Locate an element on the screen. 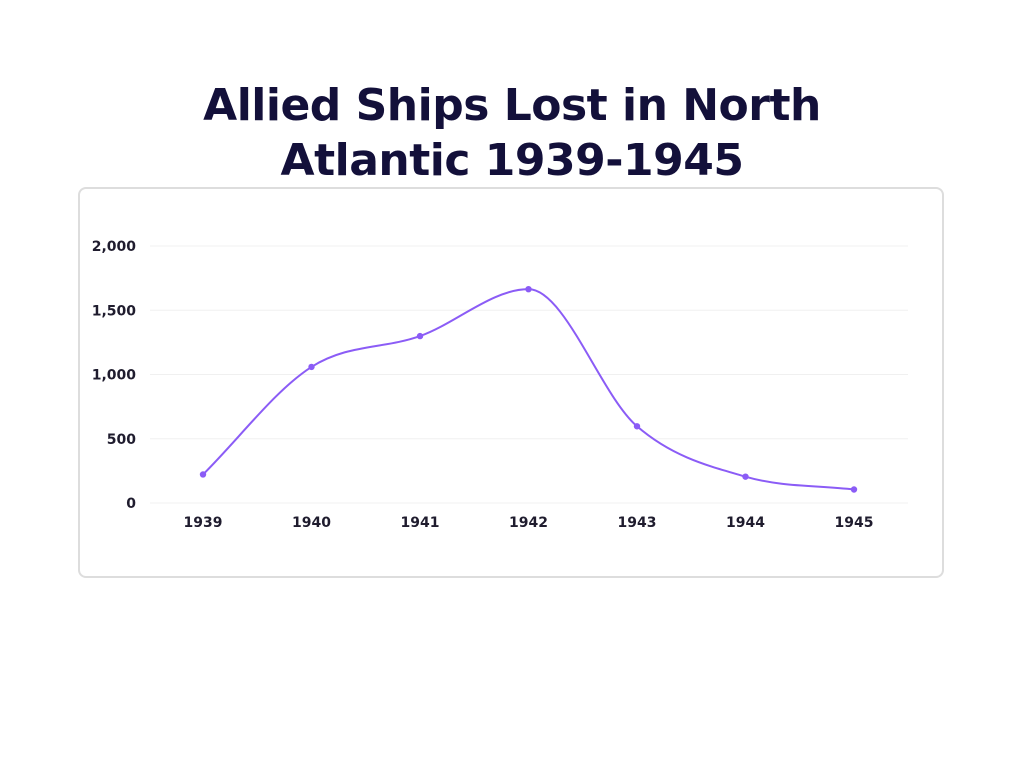 This screenshot has width=1024, height=768. y-tick-label: 500 is located at coordinates (121, 440).